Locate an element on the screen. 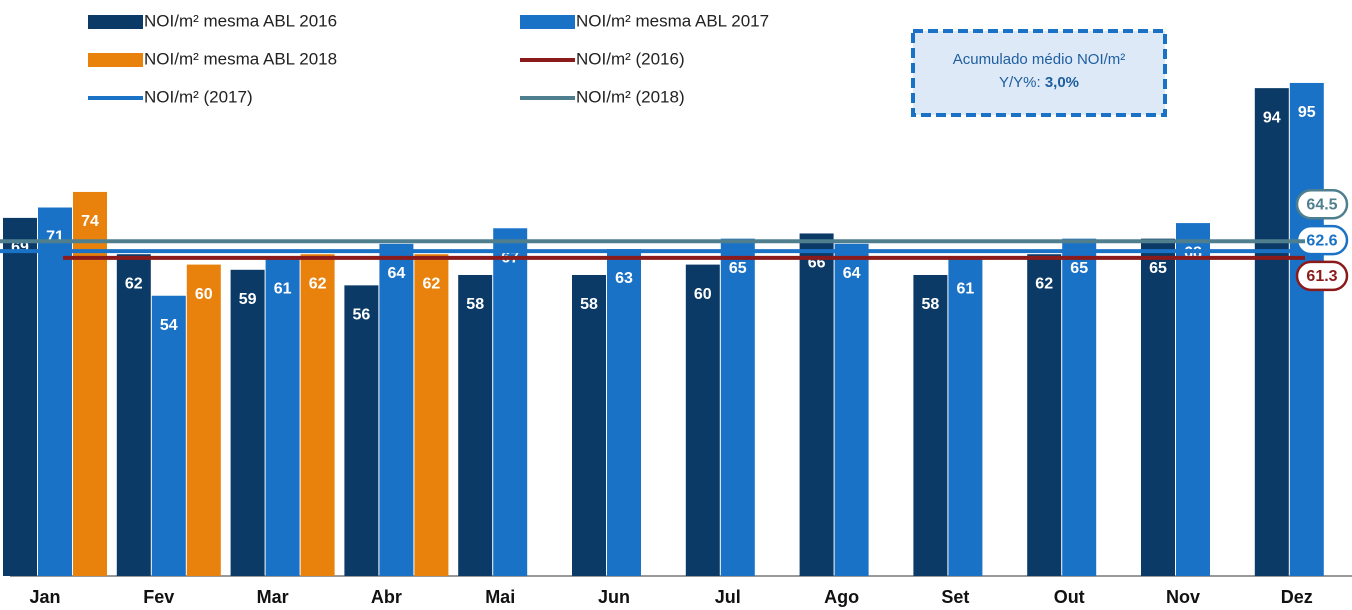 Image resolution: width=1352 pixels, height=610 pixels. data-label: 54 is located at coordinates (169, 325).